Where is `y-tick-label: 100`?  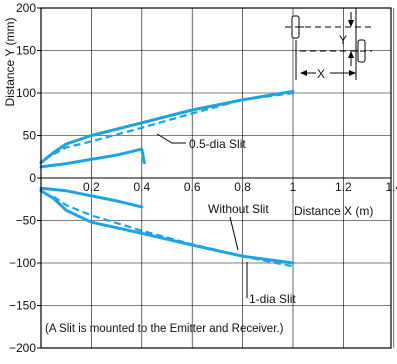 y-tick-label: 100 is located at coordinates (26, 93).